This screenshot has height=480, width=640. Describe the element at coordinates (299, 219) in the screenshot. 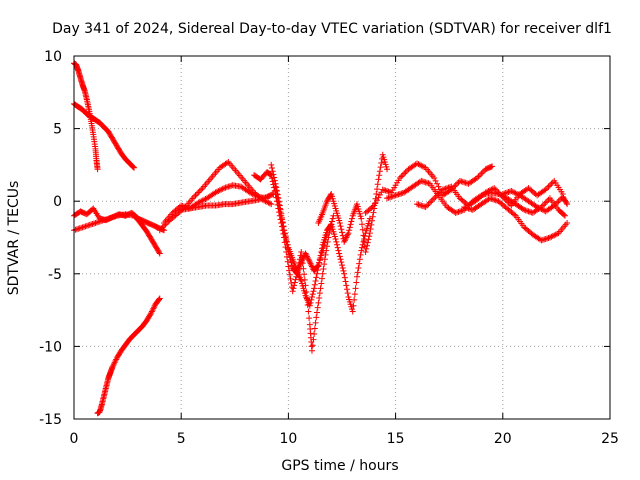

I see `series-track-k` at that location.